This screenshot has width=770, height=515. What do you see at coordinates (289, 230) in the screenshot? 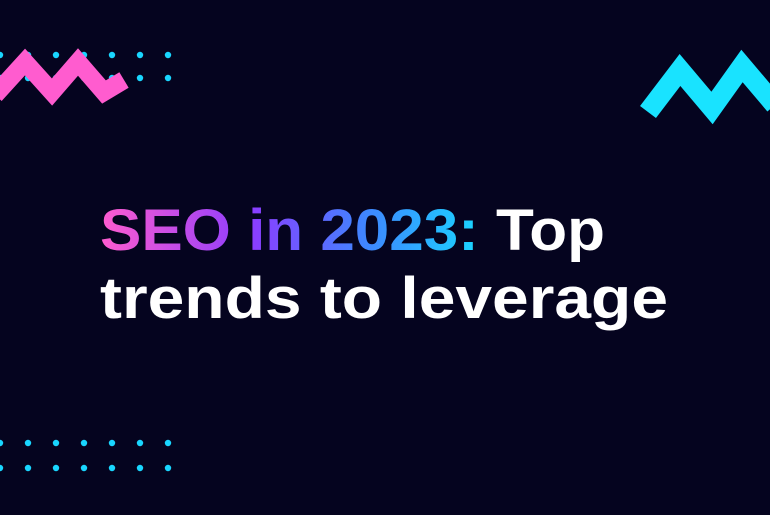
I see `headline-highlight: SEO in 2023:` at bounding box center [289, 230].